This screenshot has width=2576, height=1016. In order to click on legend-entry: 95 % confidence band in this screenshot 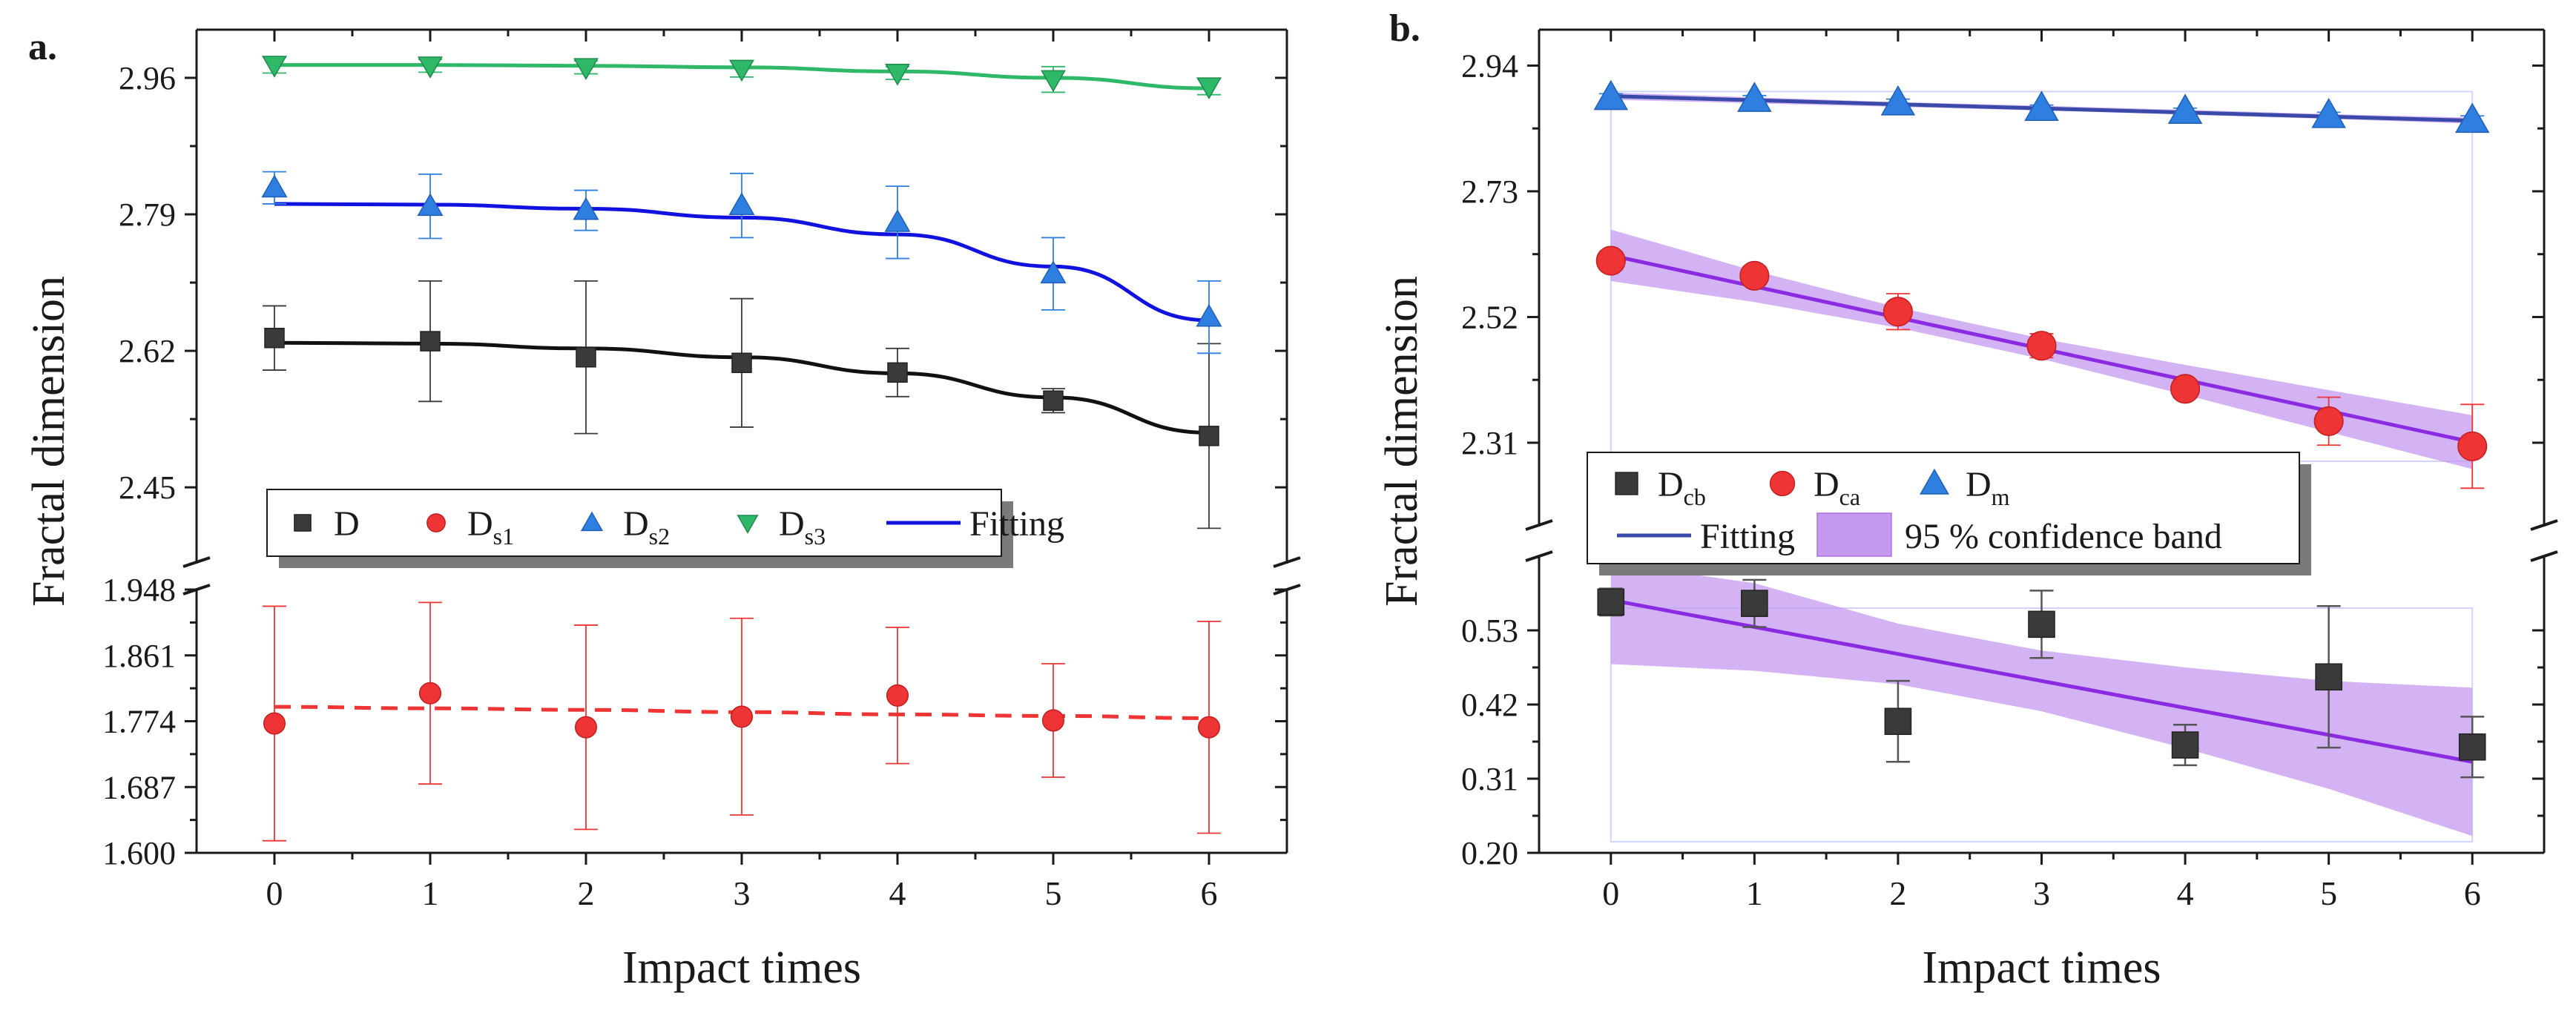, I will do `click(2019, 534)`.